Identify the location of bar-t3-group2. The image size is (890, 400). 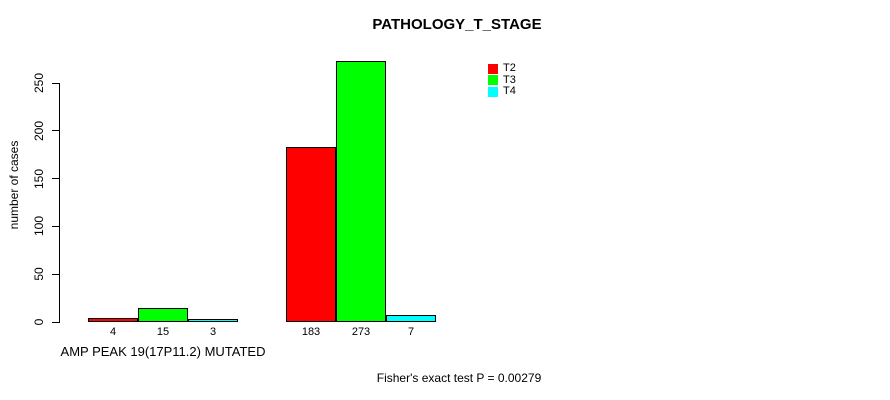
(361, 191).